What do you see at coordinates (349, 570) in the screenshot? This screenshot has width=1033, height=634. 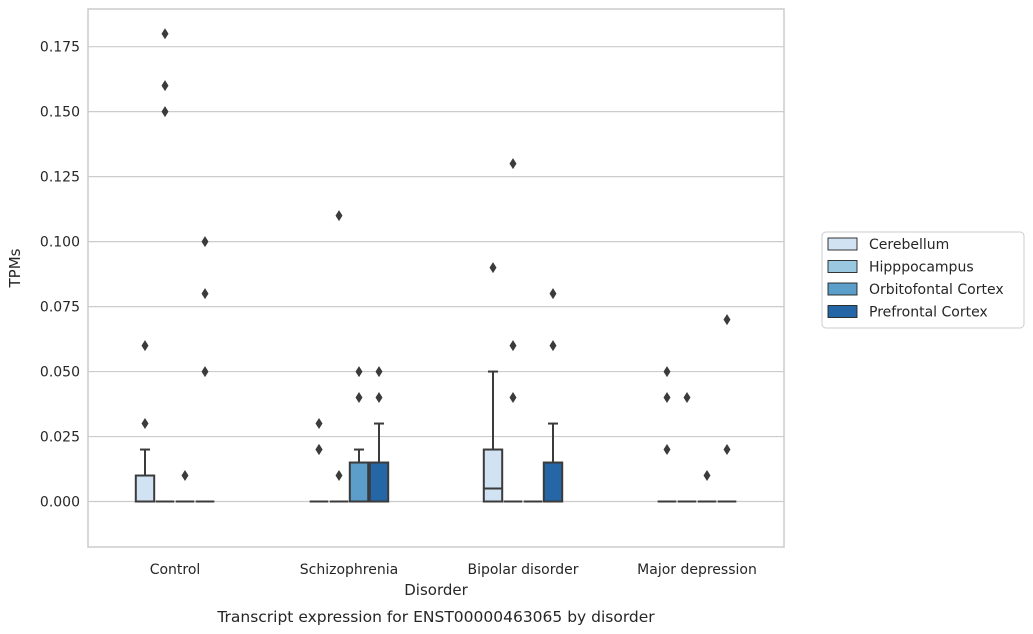 I see `x-tick-label: Schizophrenia` at bounding box center [349, 570].